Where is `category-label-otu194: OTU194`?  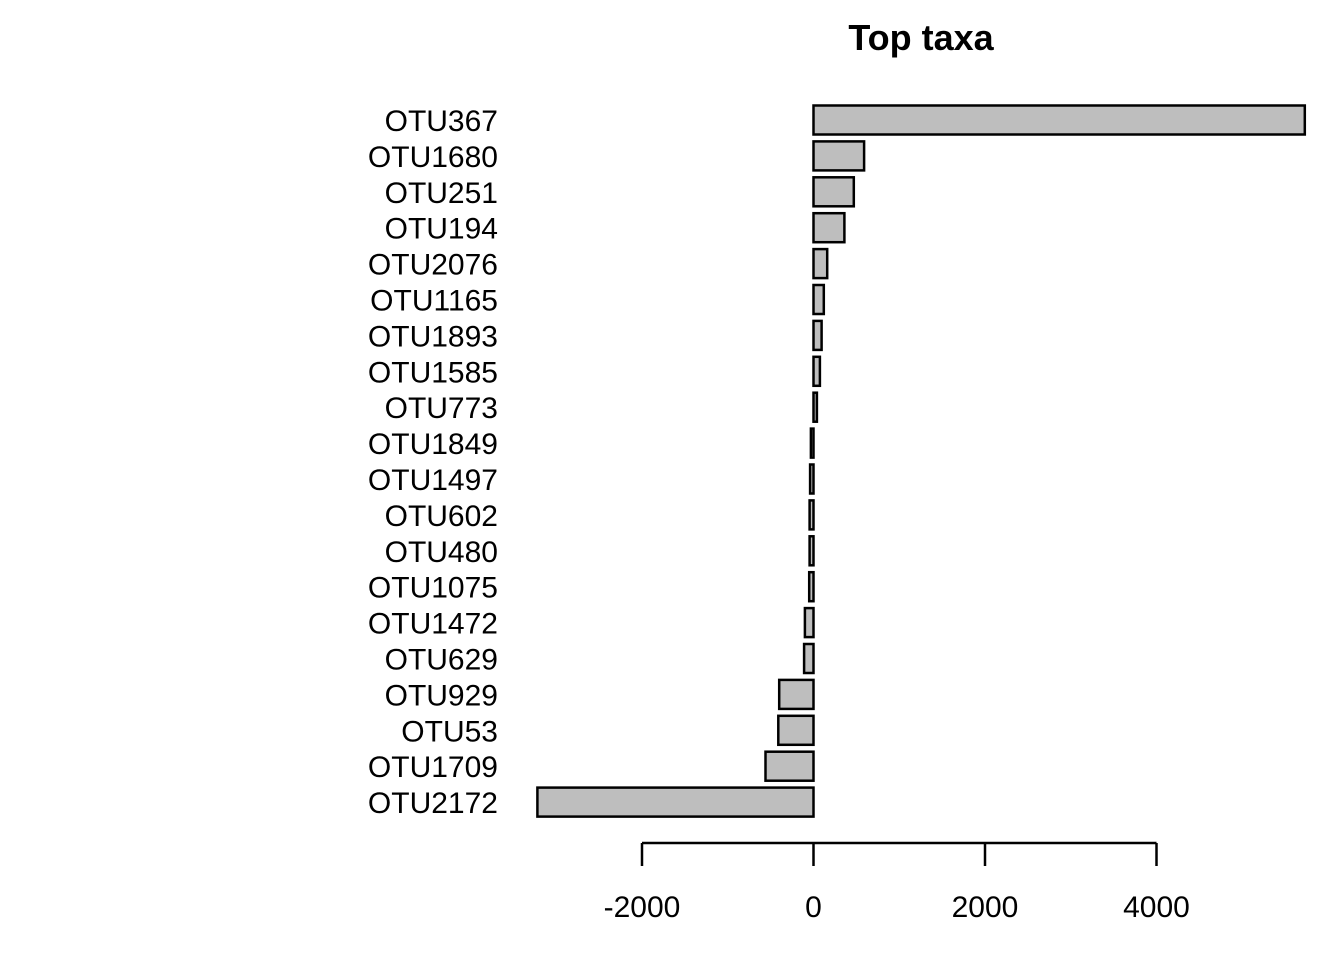
category-label-otu194: OTU194 is located at coordinates (441, 229).